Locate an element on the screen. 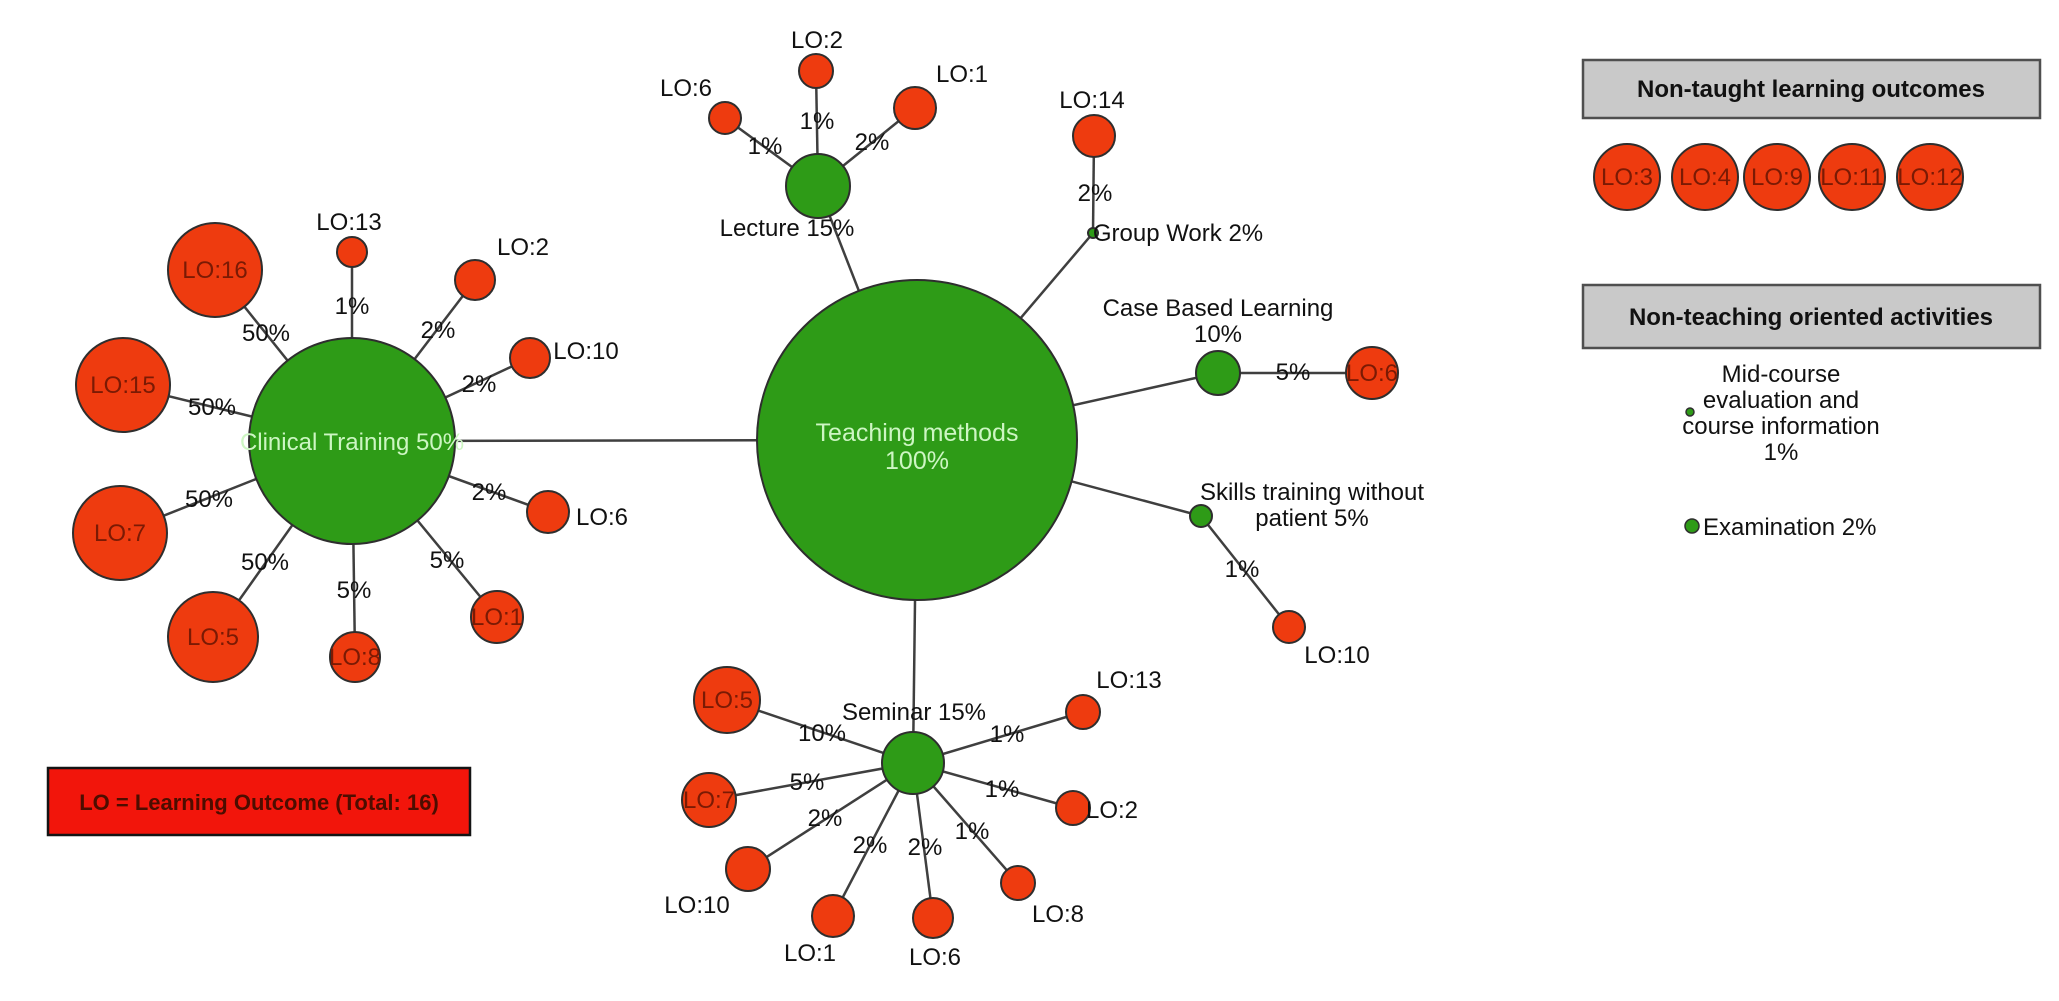 Image resolution: width=2059 pixels, height=1001 pixels. node-seminar-lo7 is located at coordinates (709, 800).